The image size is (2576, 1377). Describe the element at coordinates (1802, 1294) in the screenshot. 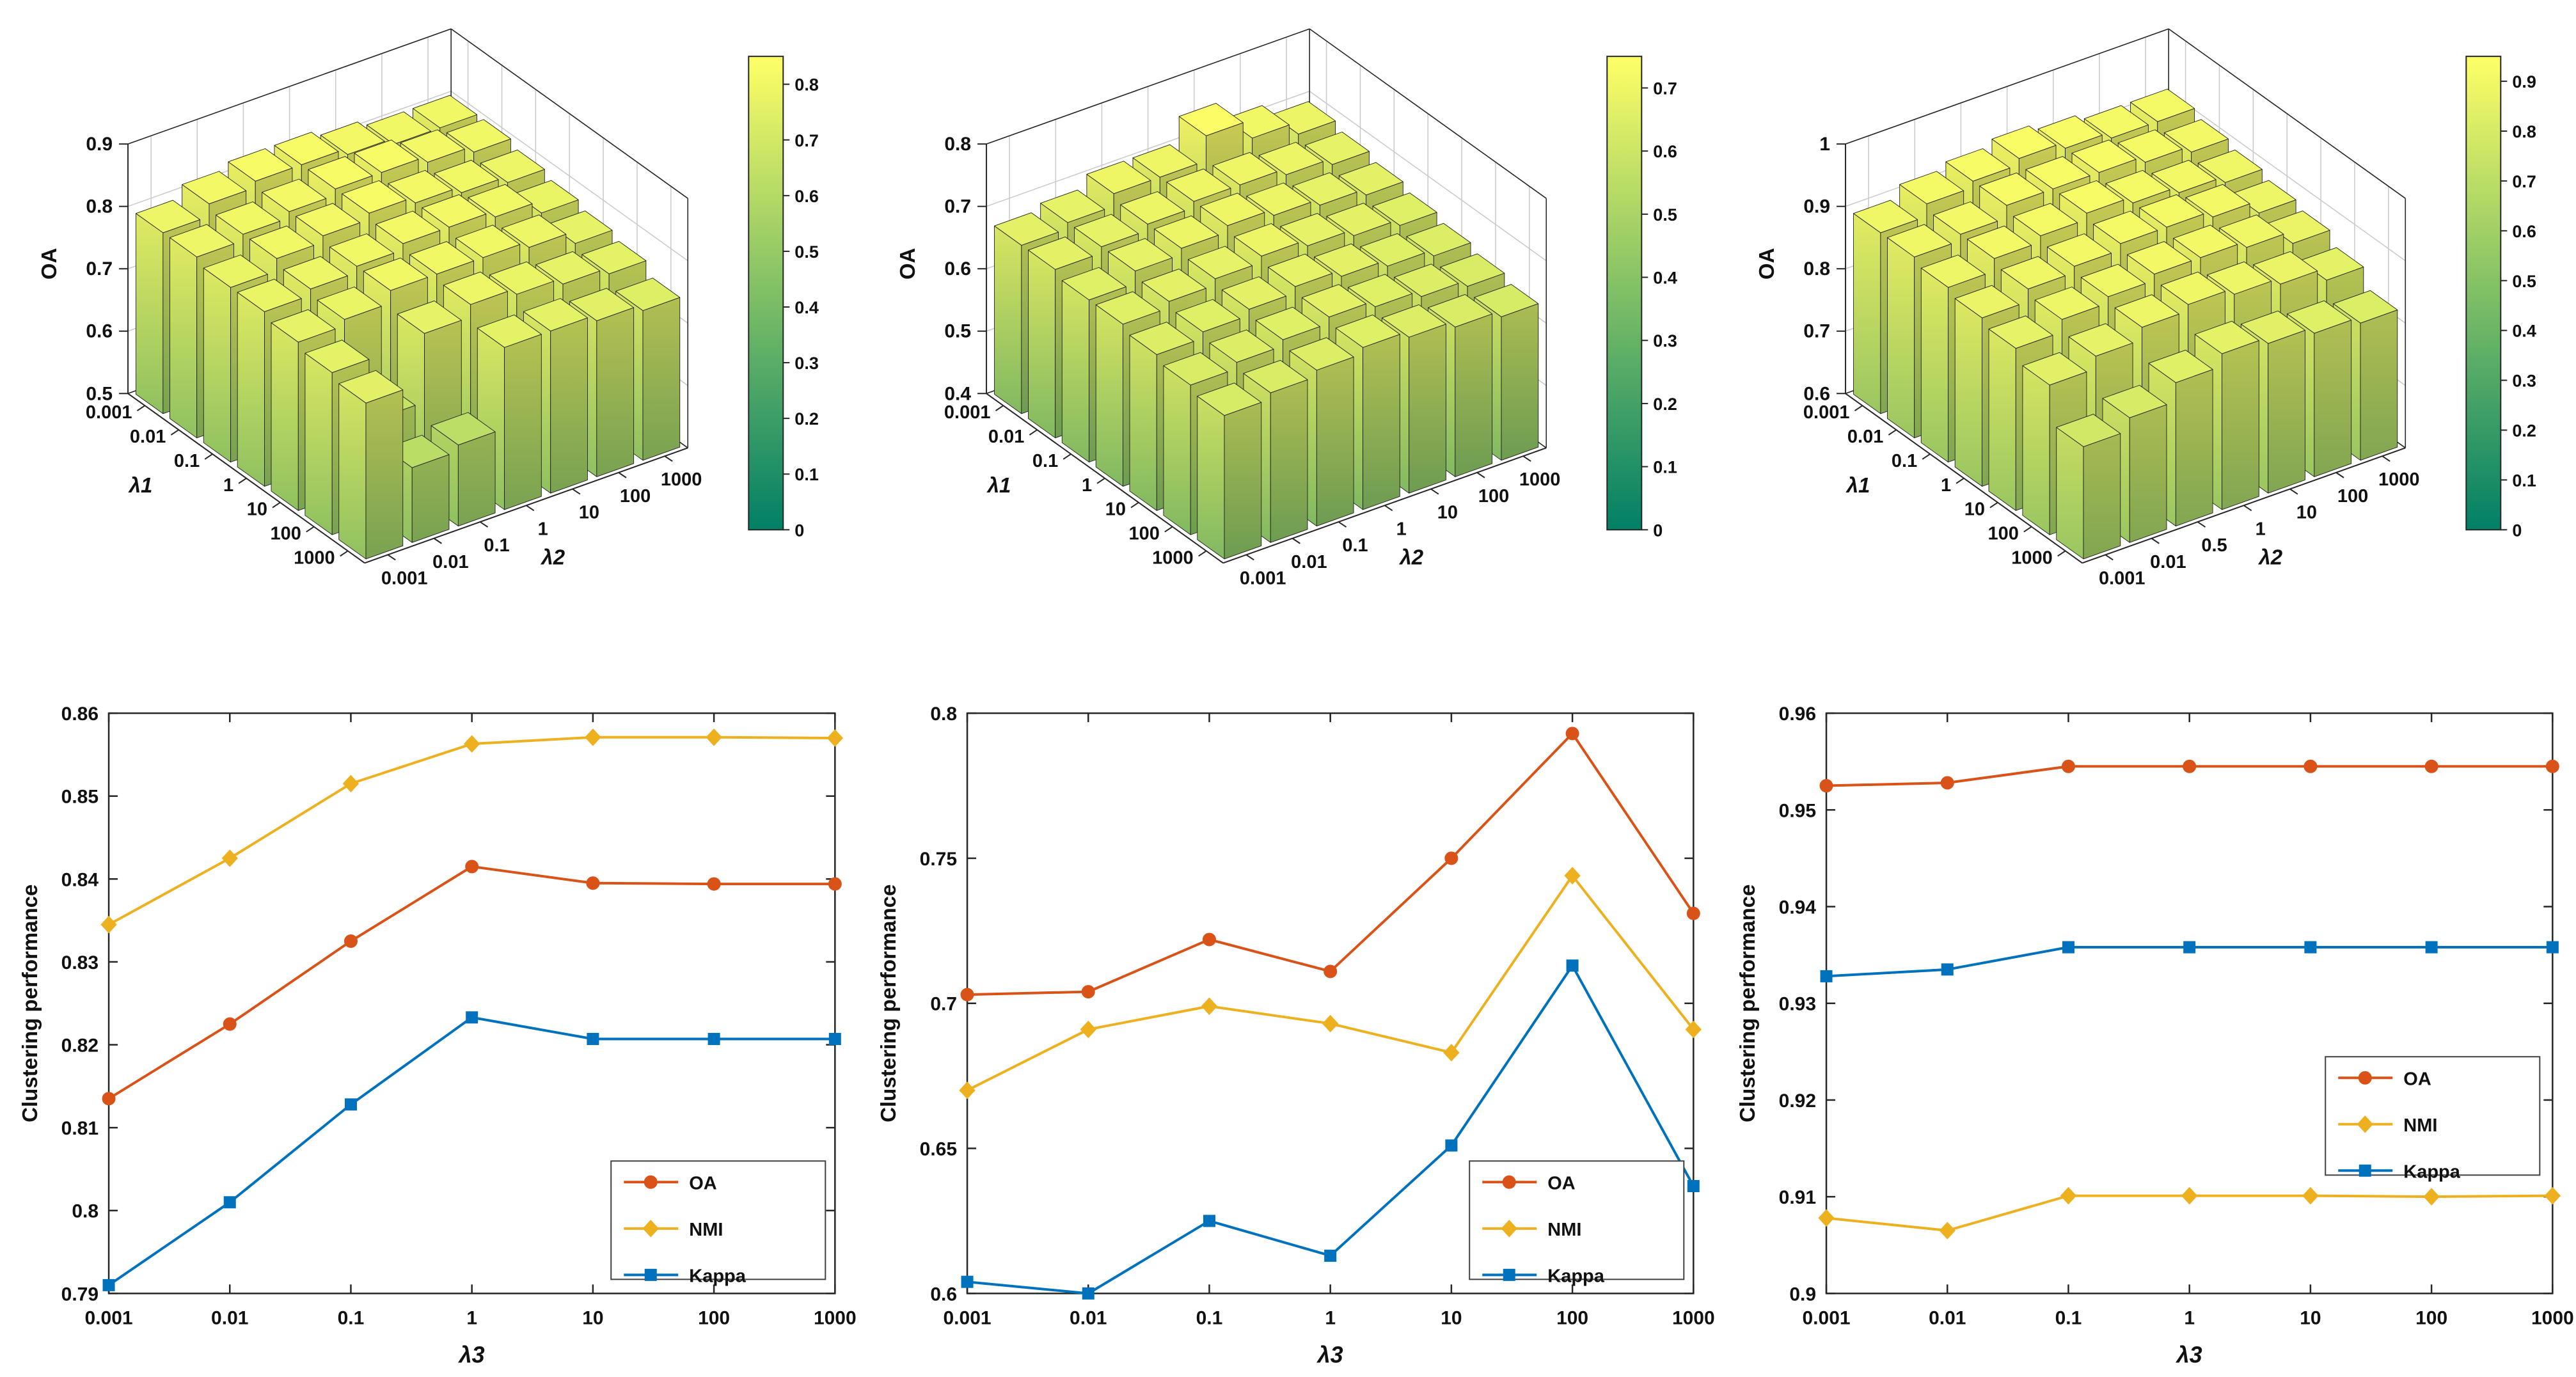

I see `y-tick-label: 0.9` at that location.